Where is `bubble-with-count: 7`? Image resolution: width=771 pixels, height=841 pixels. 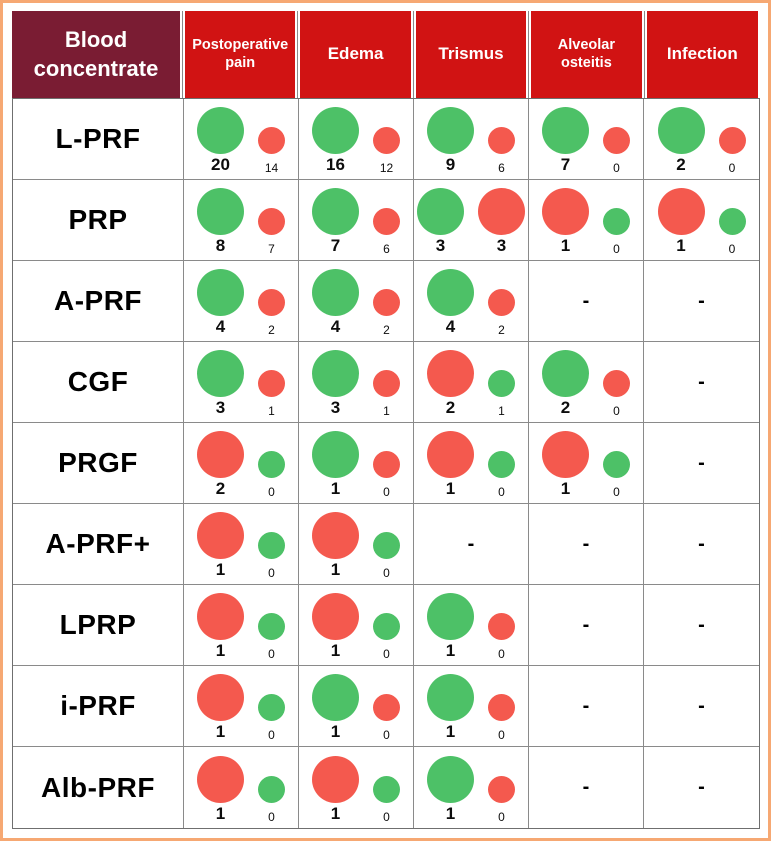
bubble-with-count: 7 is located at coordinates (271, 232).